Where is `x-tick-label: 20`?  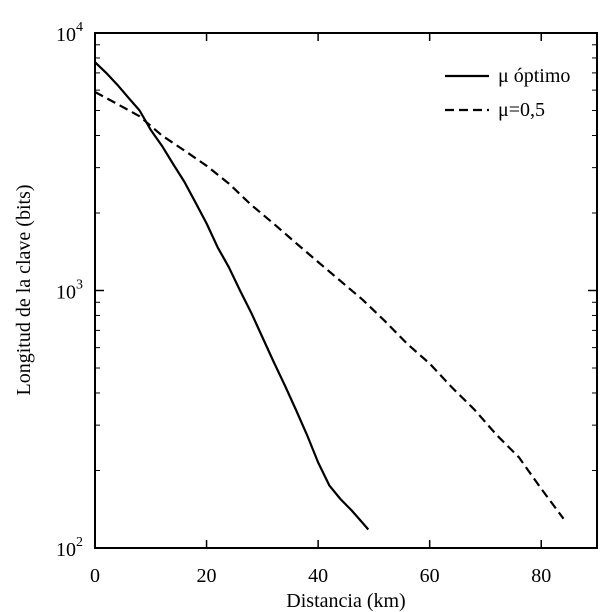 x-tick-label: 20 is located at coordinates (207, 576).